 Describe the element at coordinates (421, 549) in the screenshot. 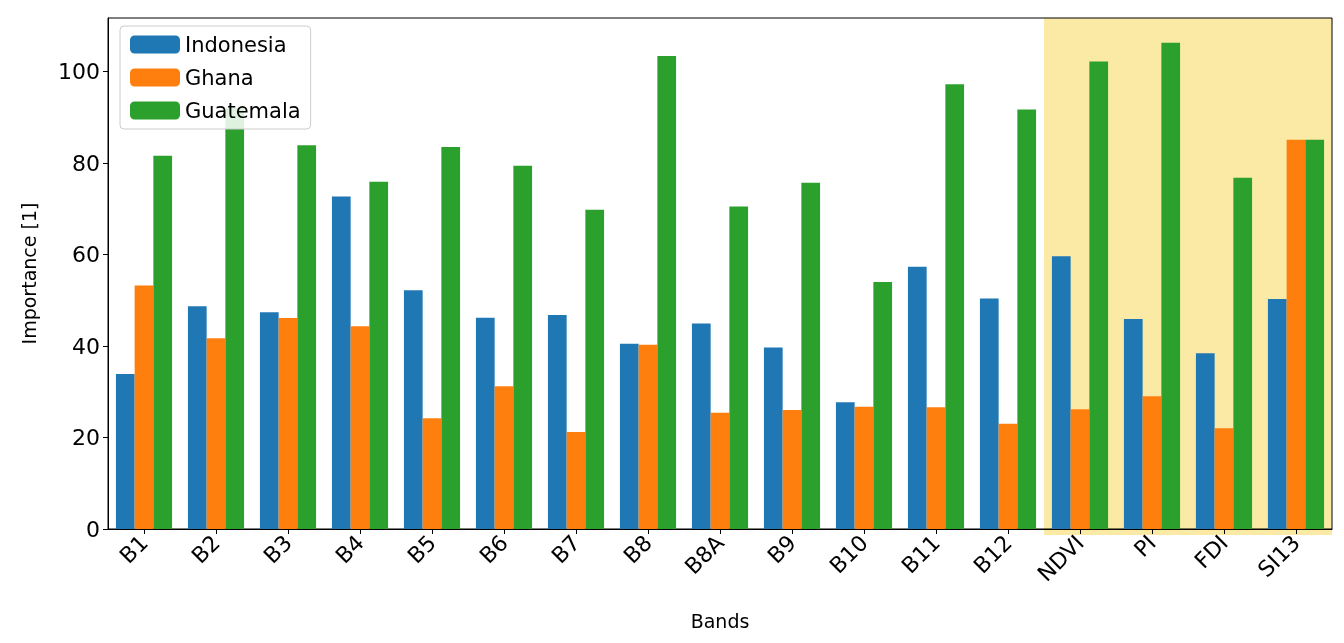

I see `x-tick-label: B5` at that location.